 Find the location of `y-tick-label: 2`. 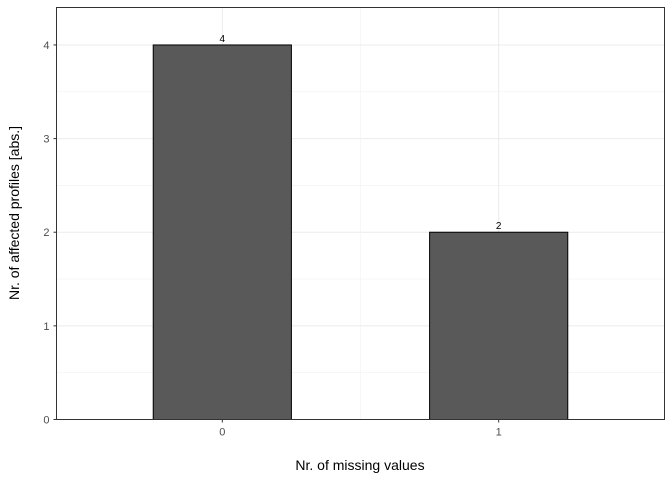

y-tick-label: 2 is located at coordinates (46, 233).